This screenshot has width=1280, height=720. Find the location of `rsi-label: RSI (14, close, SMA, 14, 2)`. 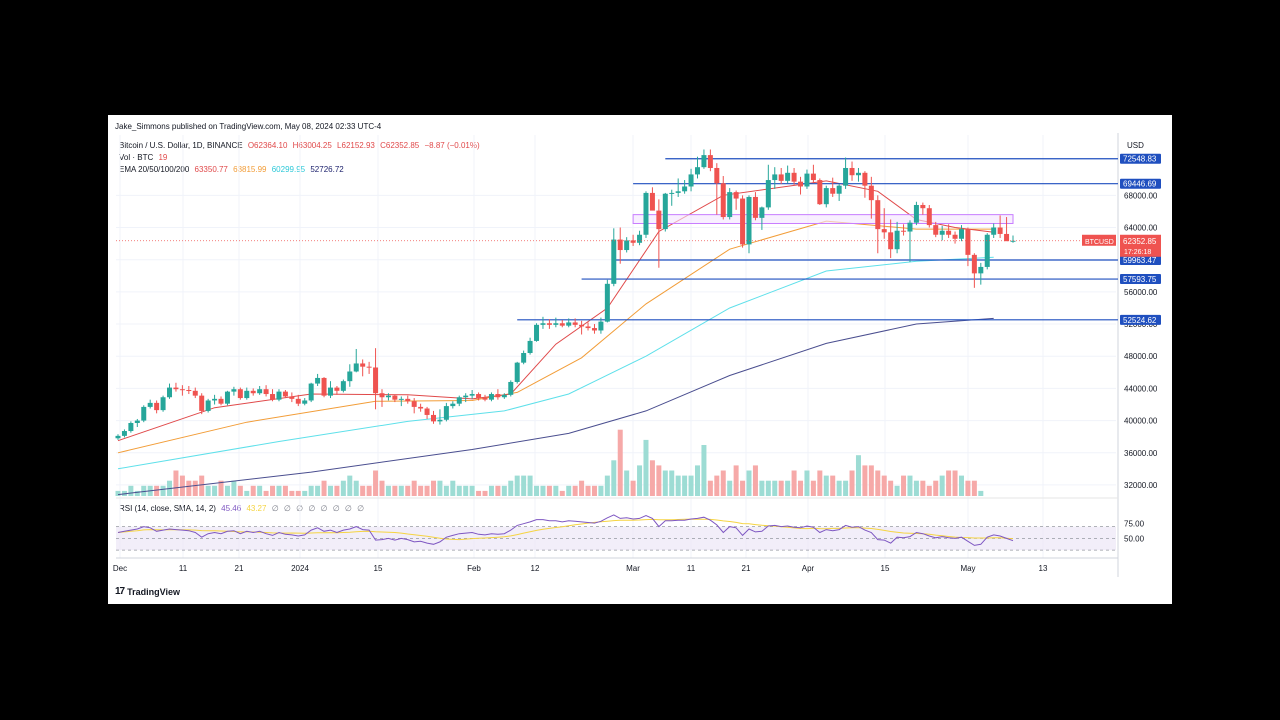

rsi-label: RSI (14, close, SMA, 14, 2) is located at coordinates (167, 508).